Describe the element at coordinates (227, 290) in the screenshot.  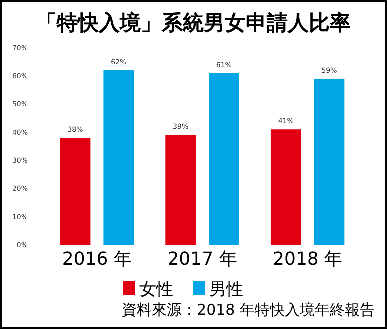
I see `legend-label: 男性` at that location.